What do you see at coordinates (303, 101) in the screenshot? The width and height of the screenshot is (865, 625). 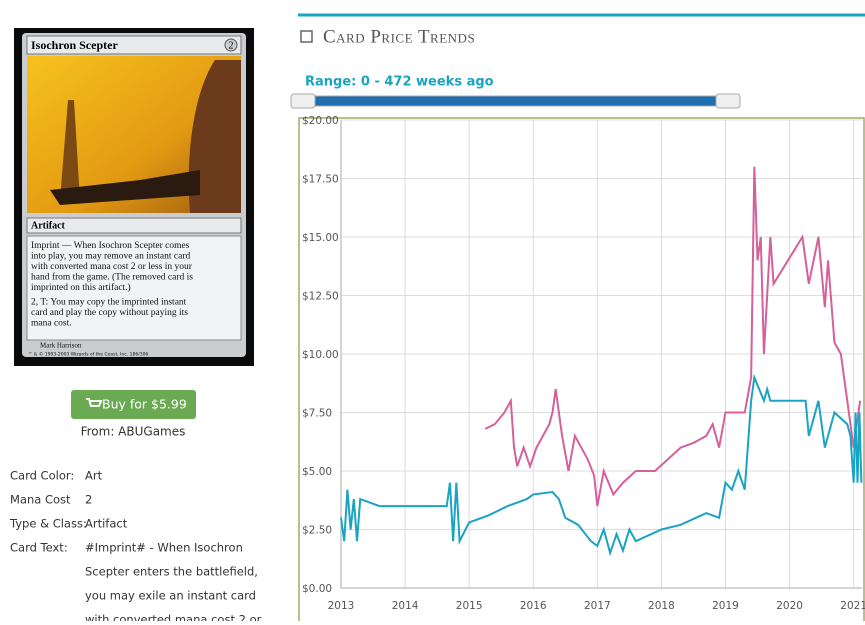 I see `range-handle-start` at bounding box center [303, 101].